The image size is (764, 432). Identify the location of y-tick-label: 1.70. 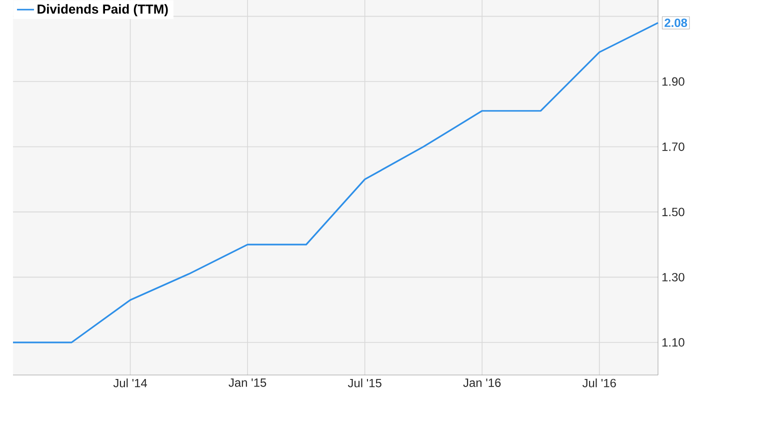
(673, 146).